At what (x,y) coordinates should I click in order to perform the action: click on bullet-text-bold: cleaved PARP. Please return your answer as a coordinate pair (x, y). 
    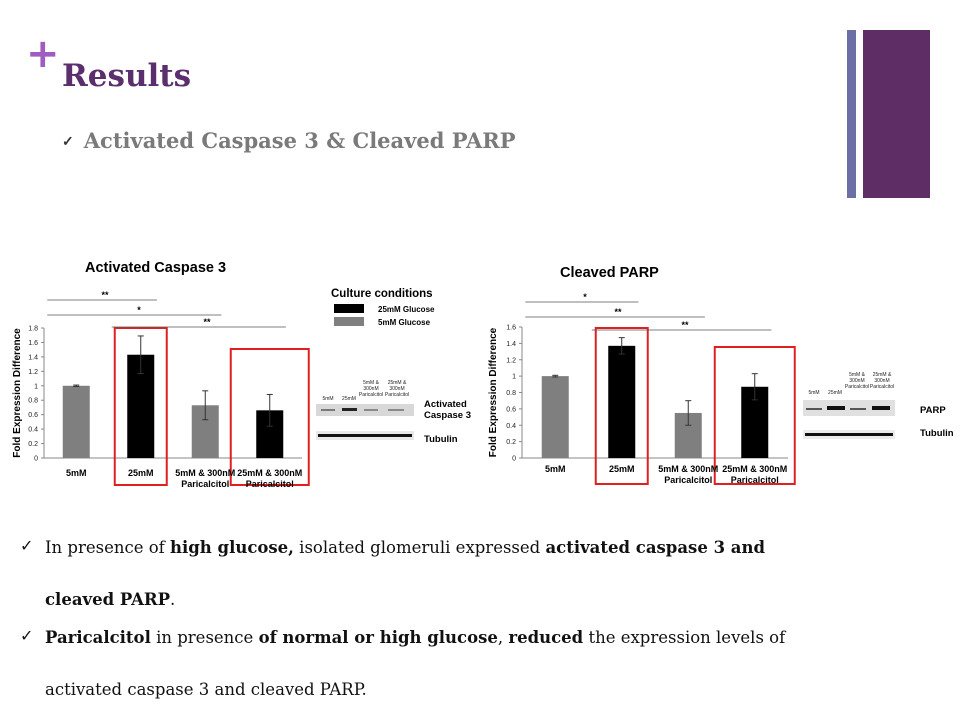
    Looking at the image, I should click on (107, 599).